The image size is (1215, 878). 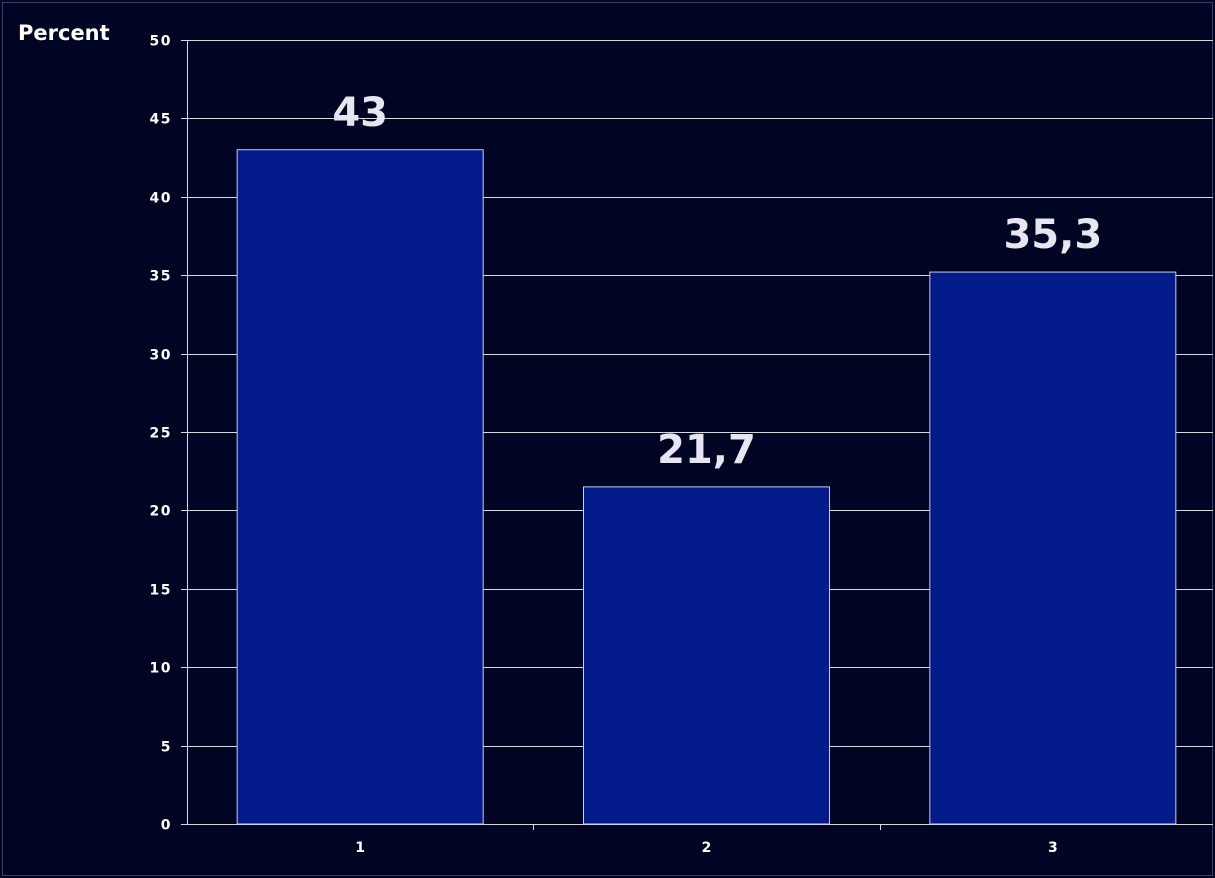 I want to click on data-label: 21,7, so click(x=706, y=450).